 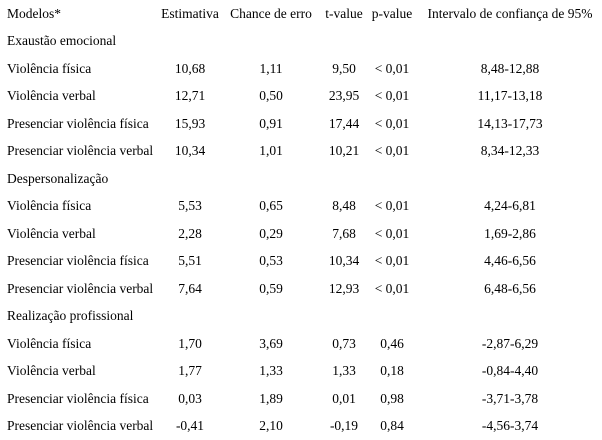 What do you see at coordinates (301, 317) in the screenshot?
I see `group-header-row: Realização profissional` at bounding box center [301, 317].